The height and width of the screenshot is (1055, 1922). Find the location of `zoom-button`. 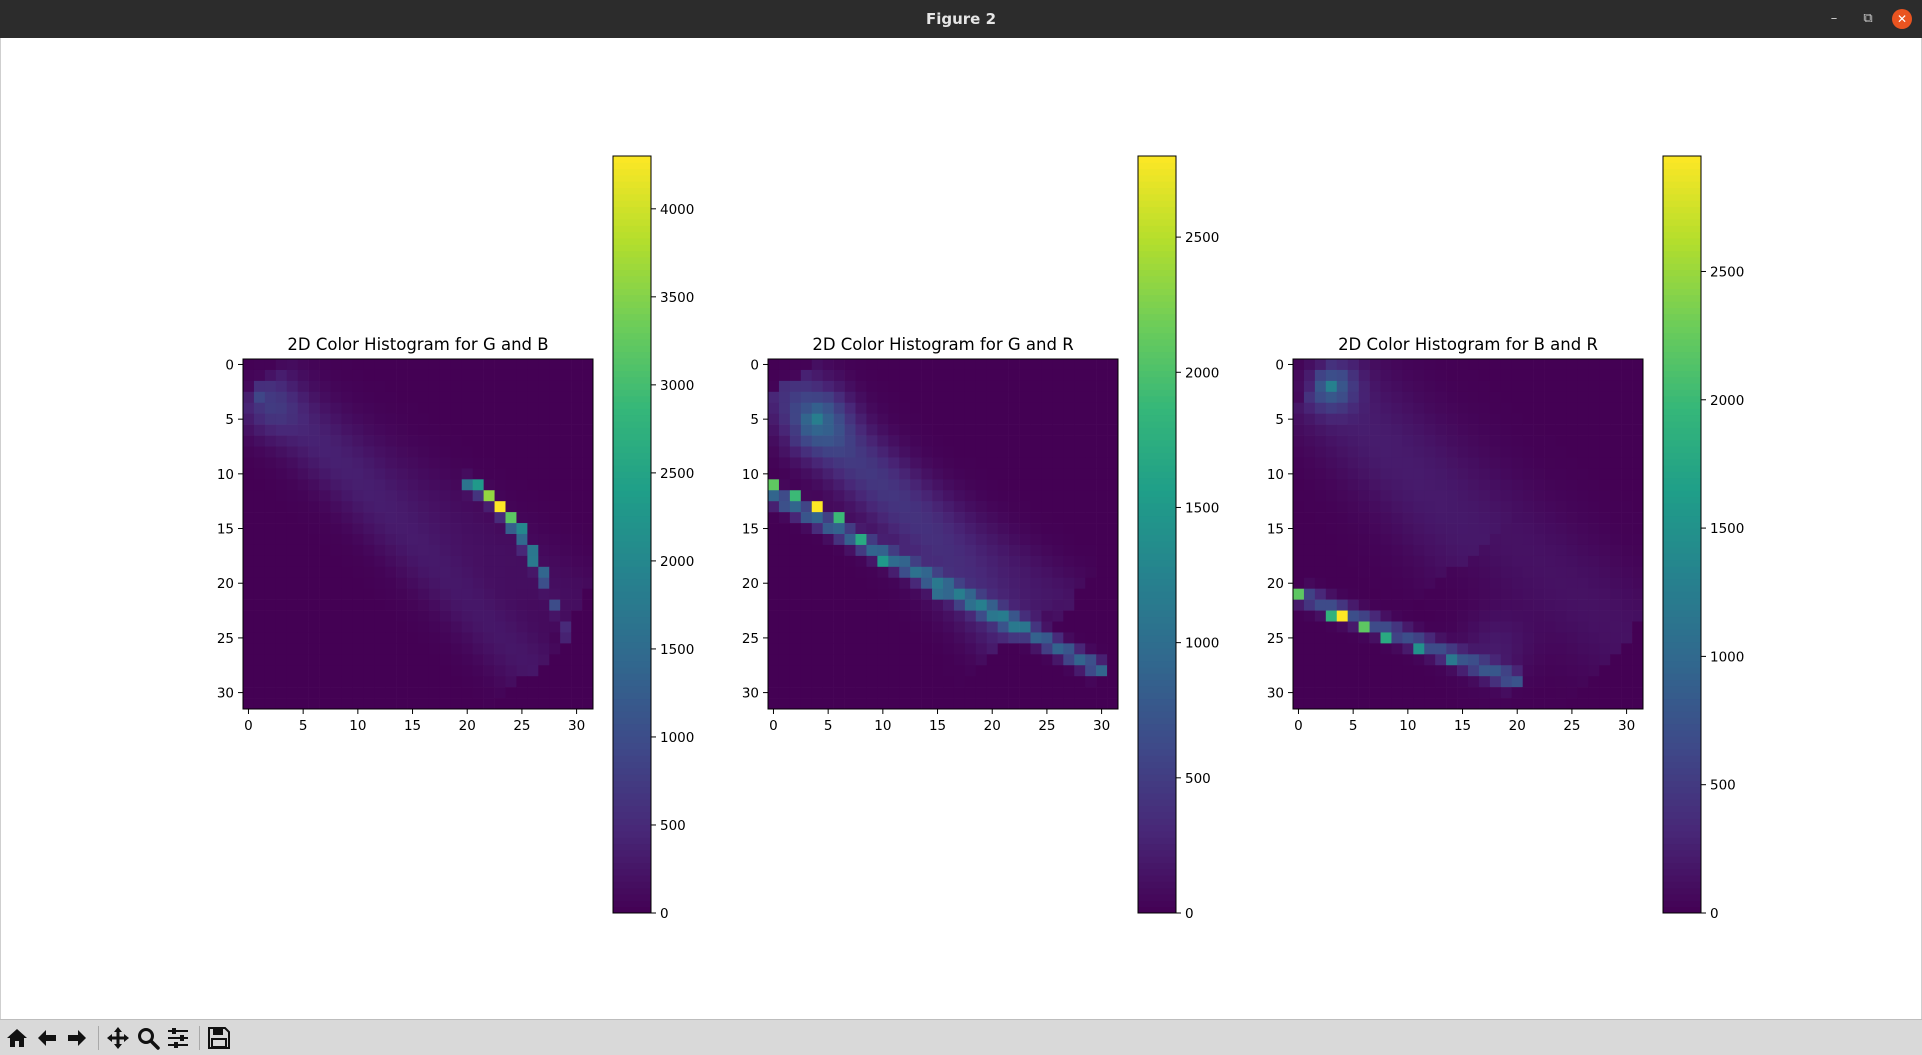

zoom-button is located at coordinates (148, 1038).